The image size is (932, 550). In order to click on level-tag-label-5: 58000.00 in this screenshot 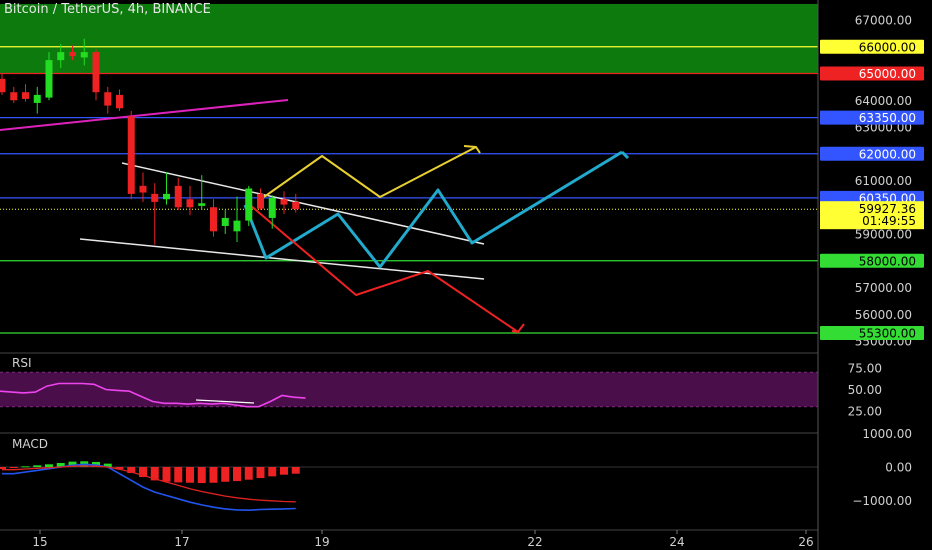, I will do `click(887, 261)`.